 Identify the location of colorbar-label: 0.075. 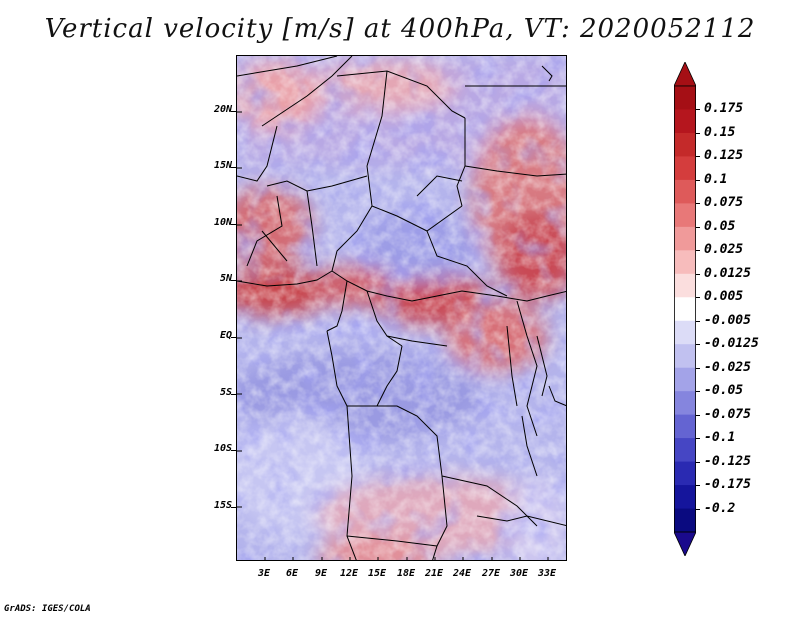
(724, 203).